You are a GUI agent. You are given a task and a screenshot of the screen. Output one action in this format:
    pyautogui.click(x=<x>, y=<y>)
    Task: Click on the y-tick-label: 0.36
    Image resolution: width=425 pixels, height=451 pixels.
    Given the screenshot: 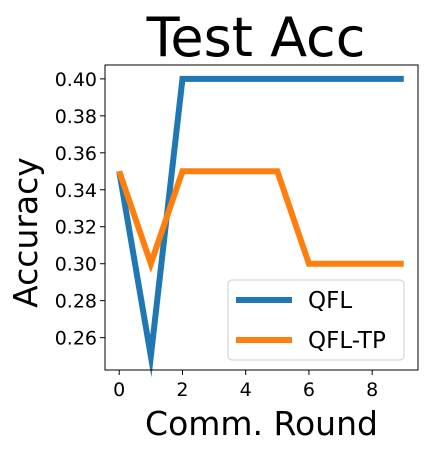 What is the action you would take?
    pyautogui.click(x=76, y=154)
    